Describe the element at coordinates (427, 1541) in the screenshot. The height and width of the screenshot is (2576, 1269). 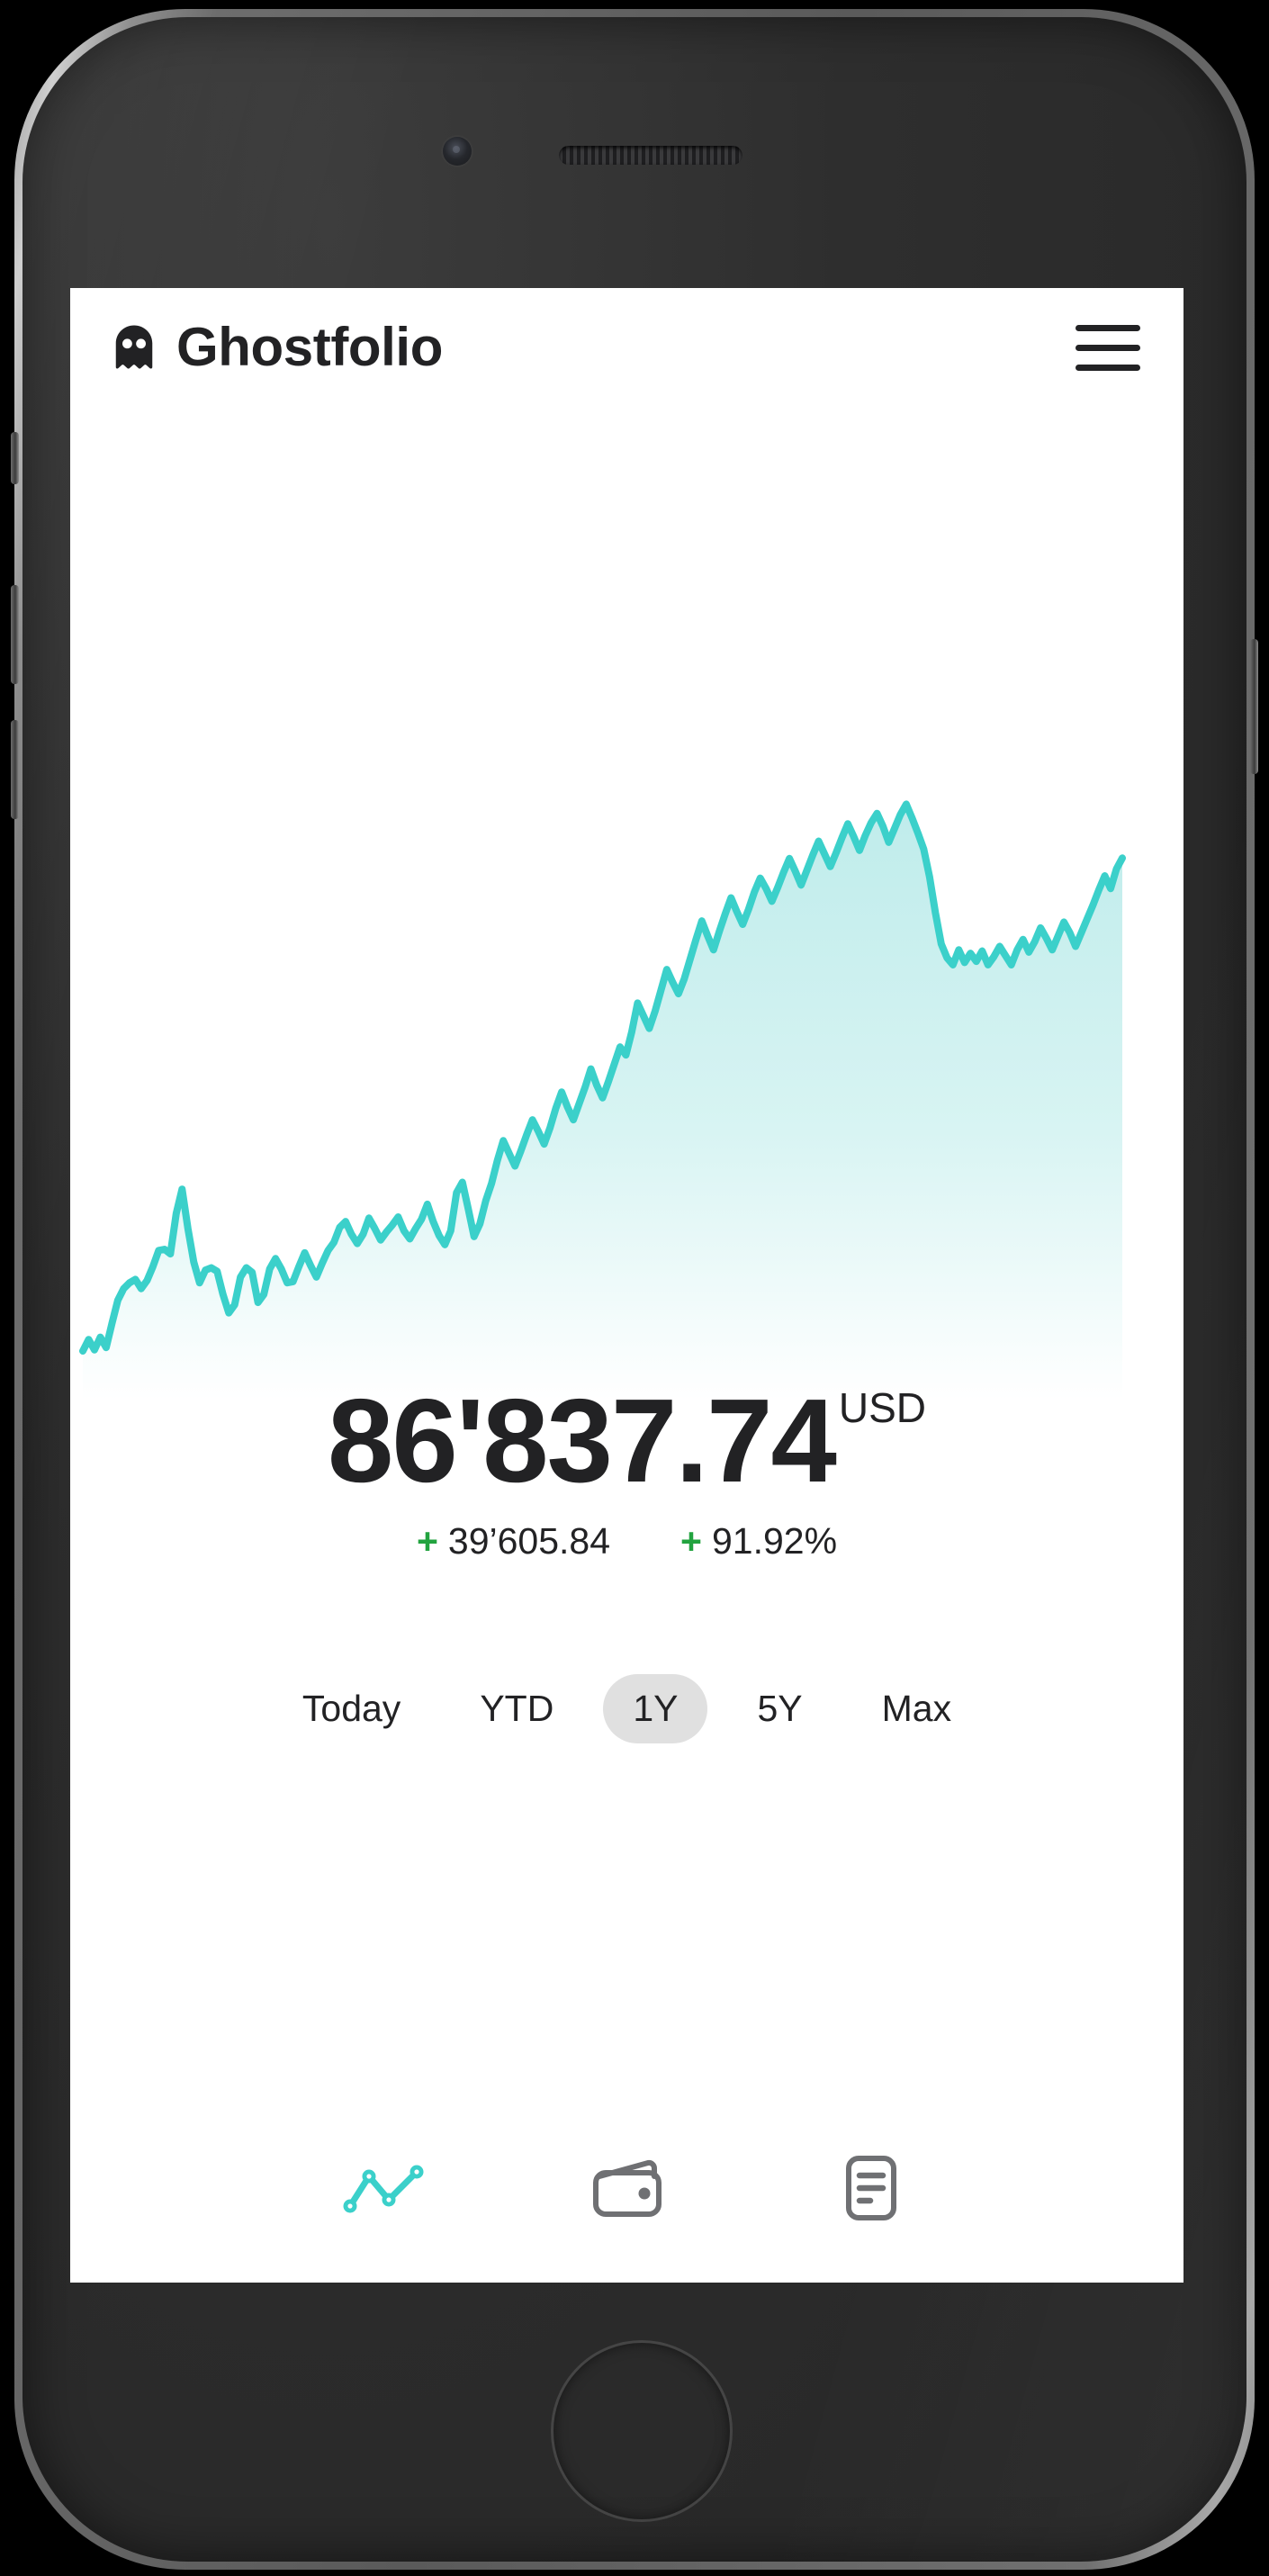
I see `change-absolute-sign: +` at that location.